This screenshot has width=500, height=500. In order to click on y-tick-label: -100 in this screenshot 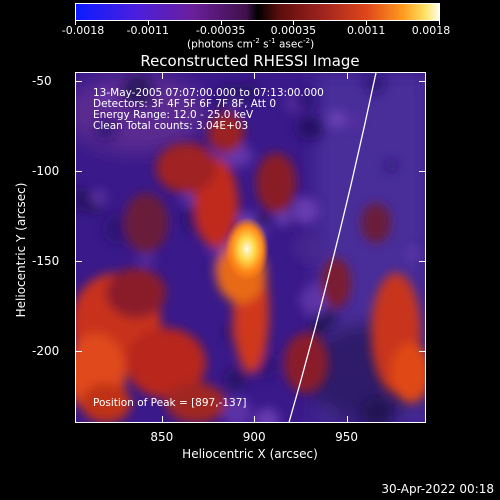, I will do `click(46, 171)`.